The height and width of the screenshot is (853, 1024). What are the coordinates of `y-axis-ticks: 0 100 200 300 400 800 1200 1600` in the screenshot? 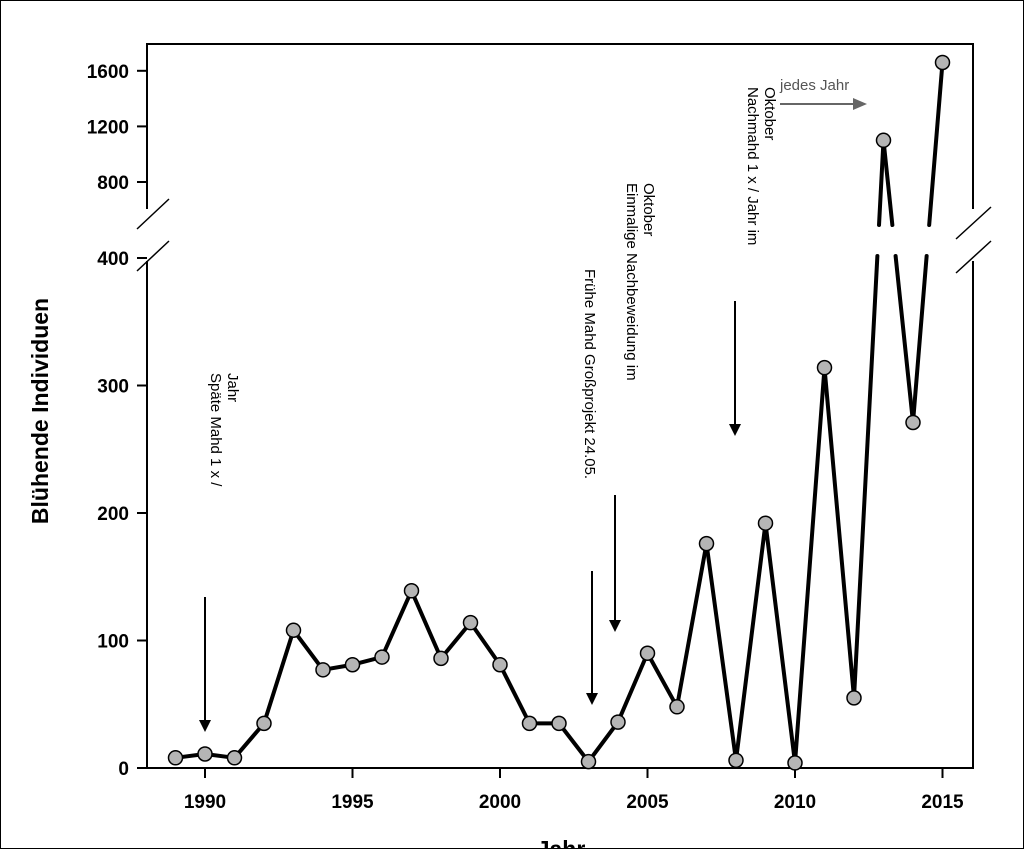 It's located at (117, 421).